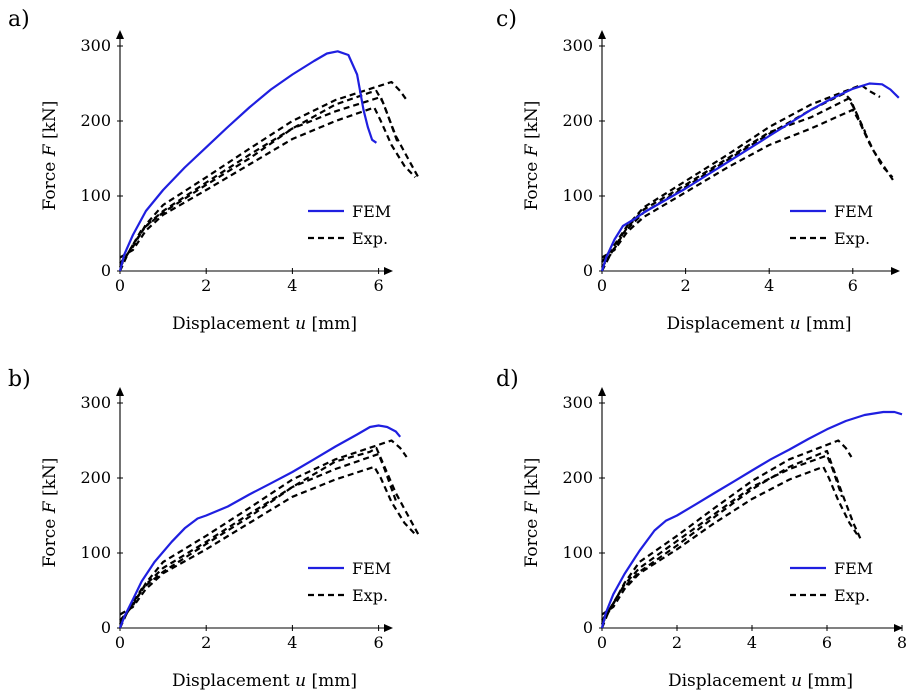  Describe the element at coordinates (507, 379) in the screenshot. I see `panel-label: d)` at that location.